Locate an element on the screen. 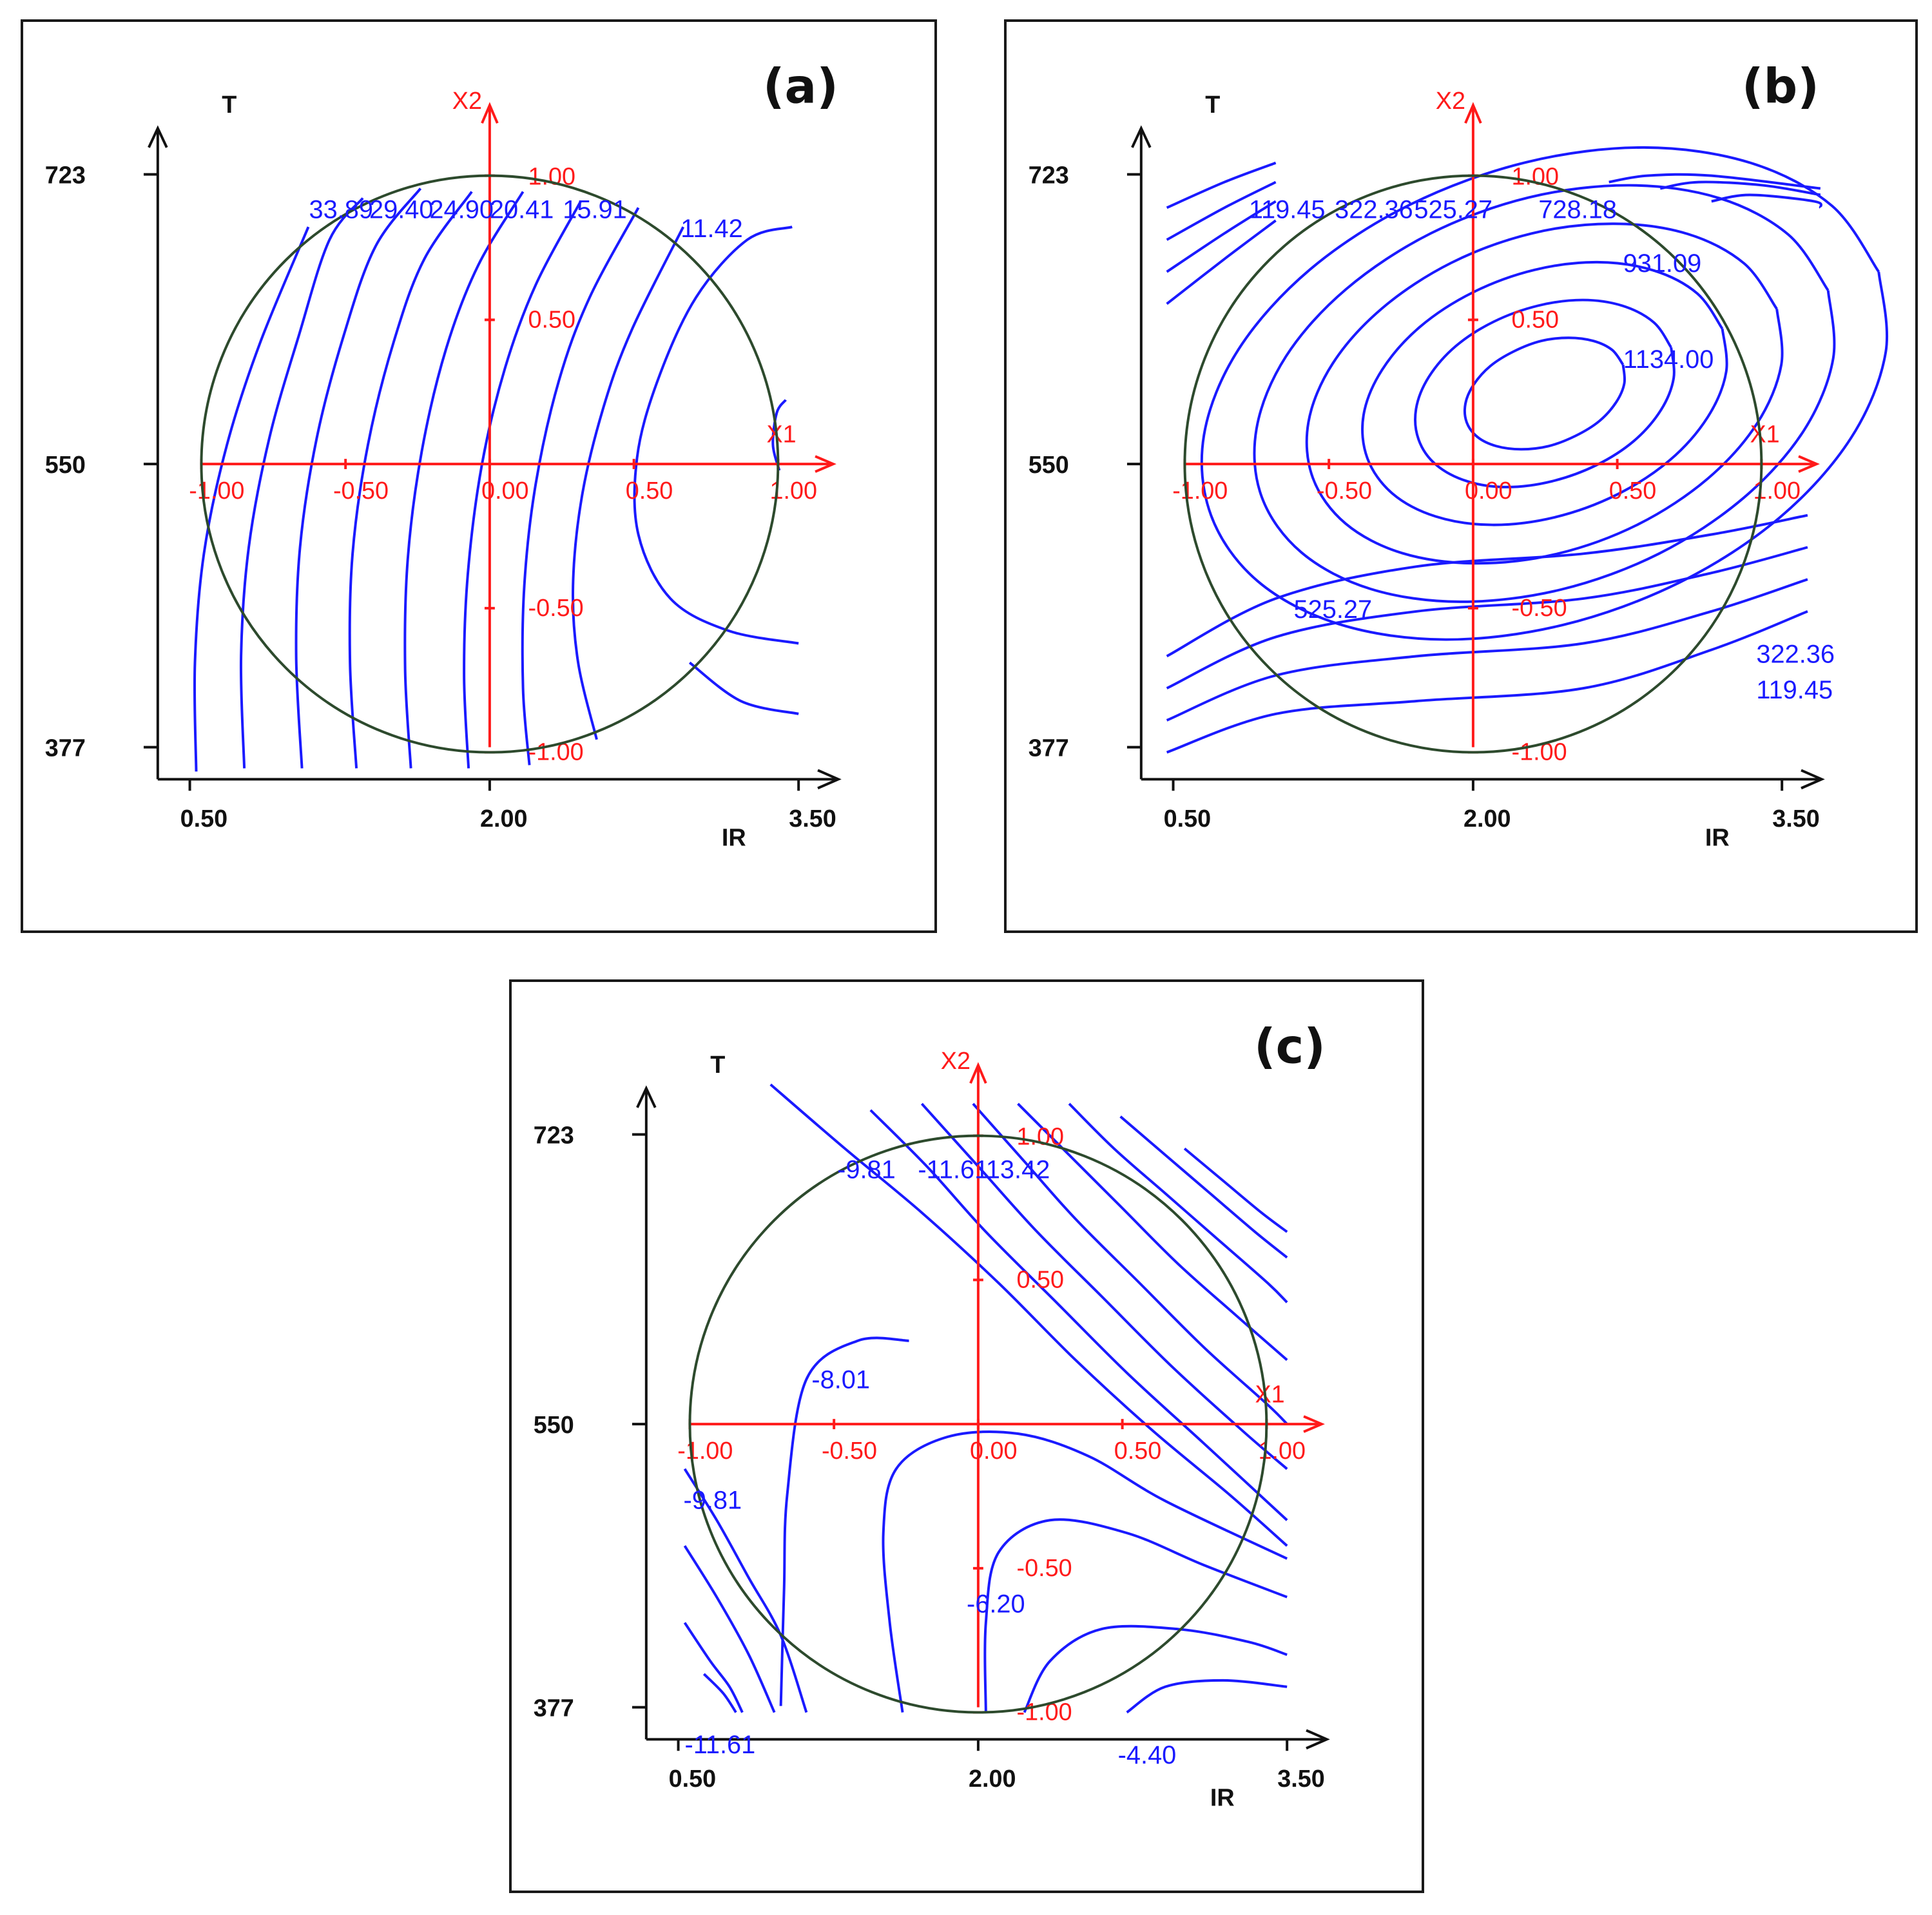 This screenshot has width=1932, height=1915. contour-label: -4.40 is located at coordinates (1147, 1755).